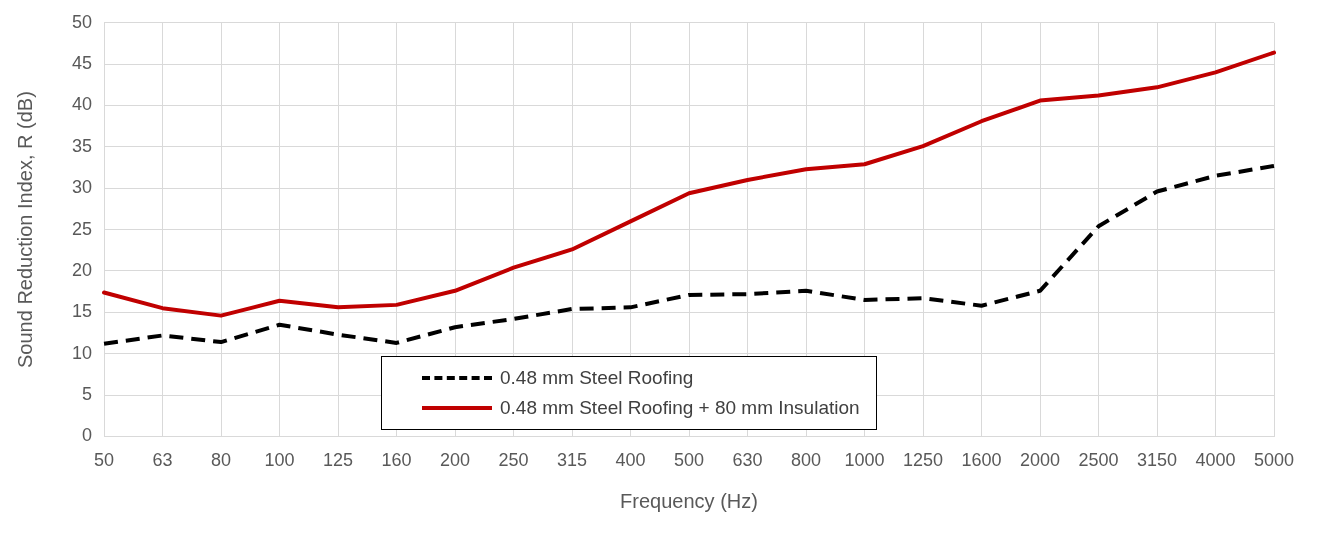  Describe the element at coordinates (513, 460) in the screenshot. I see `x-tick-label: 250` at that location.